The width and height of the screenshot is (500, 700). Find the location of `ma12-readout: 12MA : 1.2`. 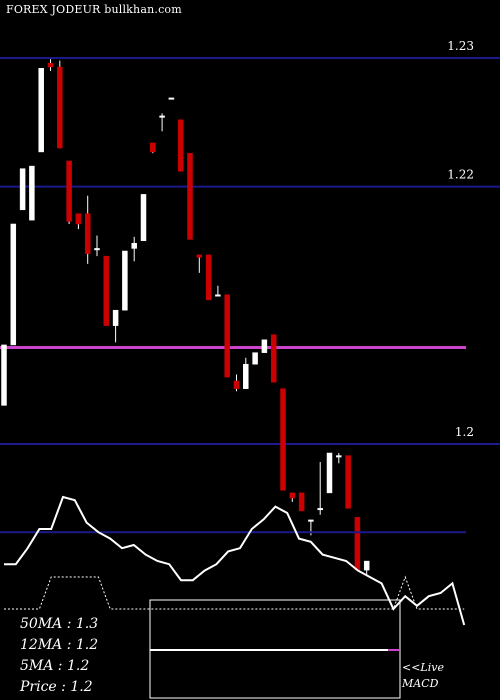

ma12-readout: 12MA : 1.2 is located at coordinates (59, 645).